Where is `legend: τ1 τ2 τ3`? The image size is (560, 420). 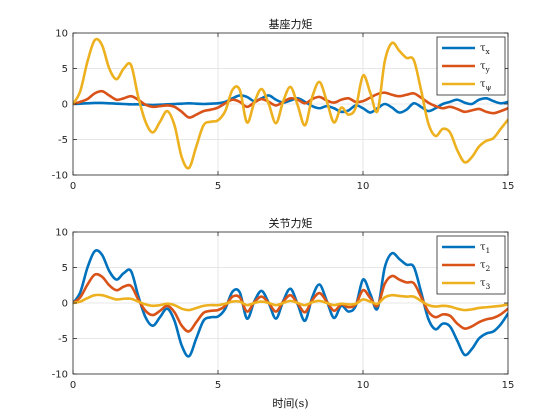
legend: τ1 τ2 τ3 is located at coordinates (471, 265).